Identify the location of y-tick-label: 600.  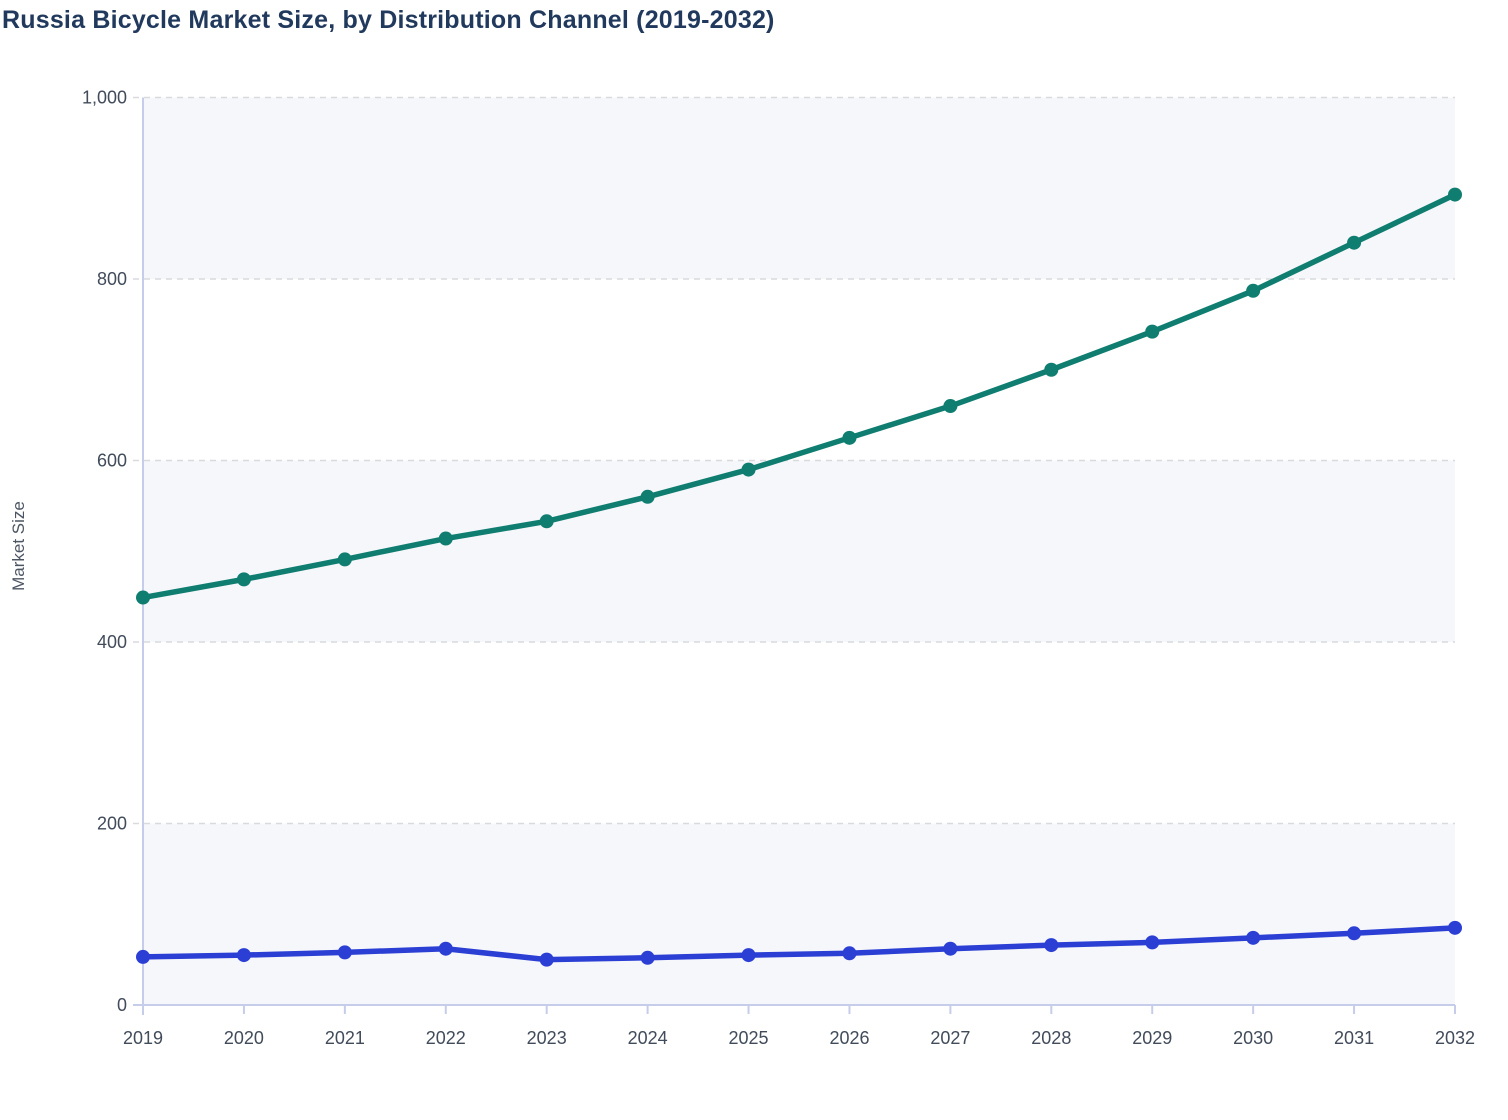
(112, 461).